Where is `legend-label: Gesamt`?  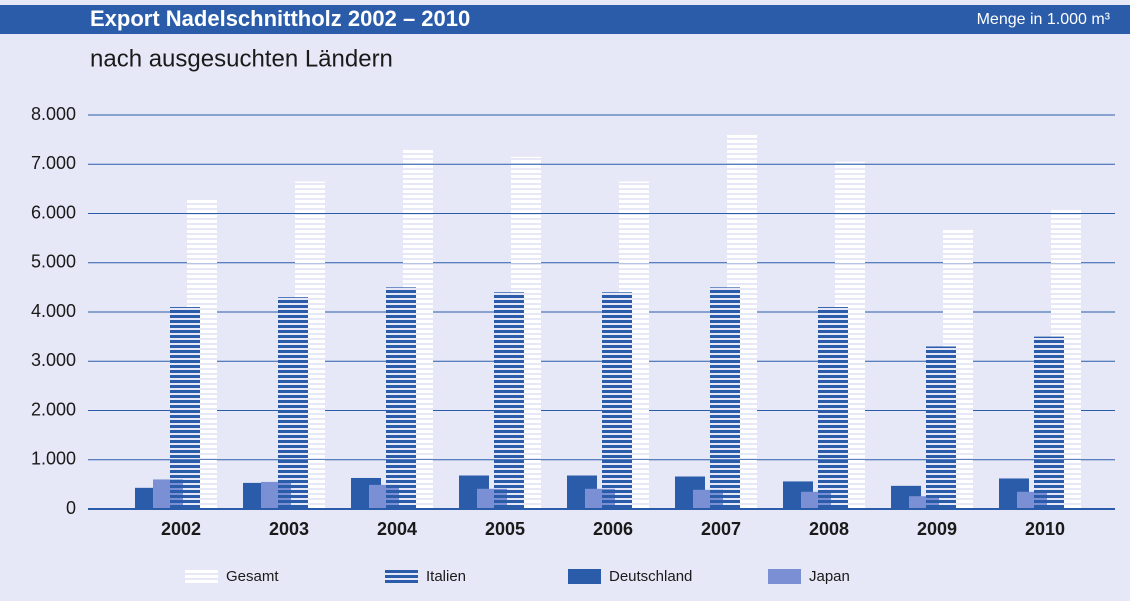 legend-label: Gesamt is located at coordinates (252, 576).